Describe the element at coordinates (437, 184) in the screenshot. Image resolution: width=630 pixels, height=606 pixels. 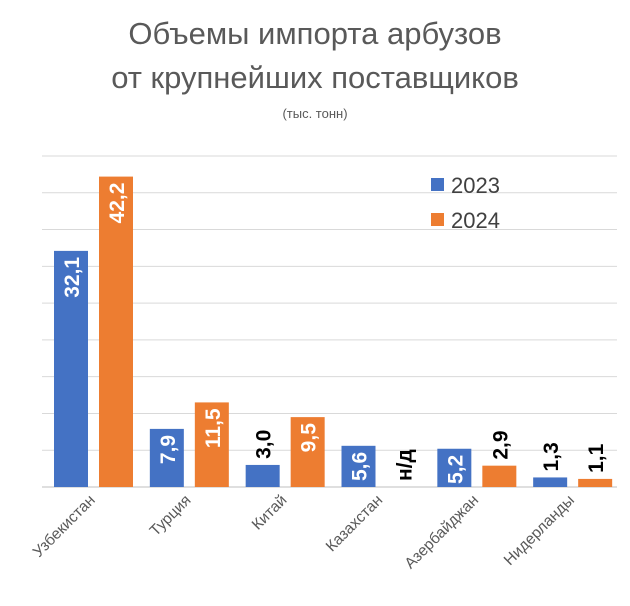
I see `legend-swatch-2023` at that location.